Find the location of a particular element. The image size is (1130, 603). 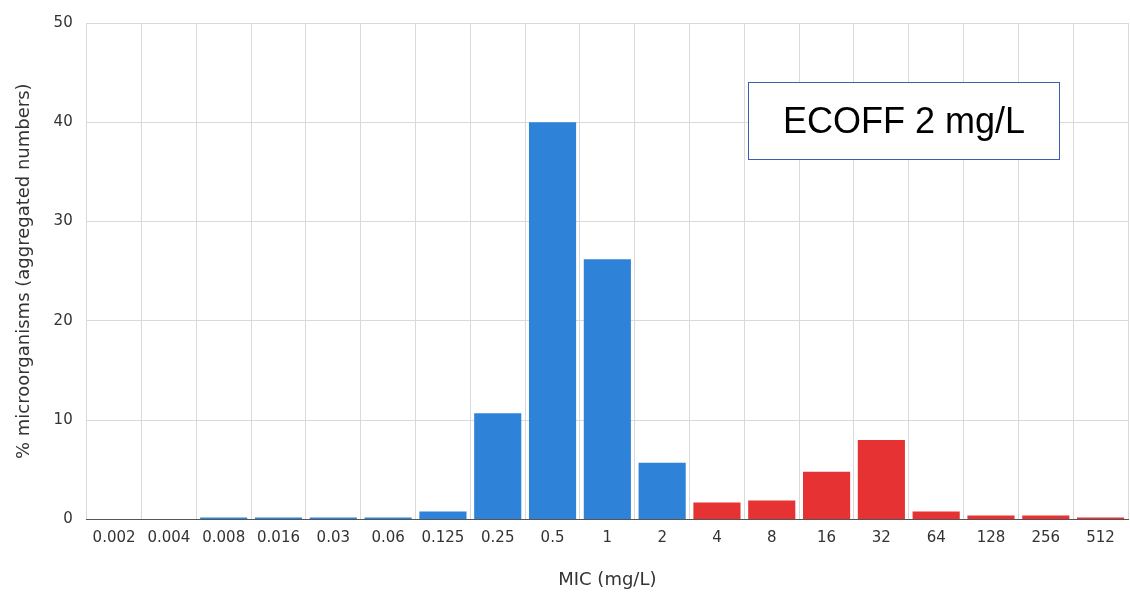

y-axis-title: % microorganisms (aggregated numbers) is located at coordinates (23, 271).